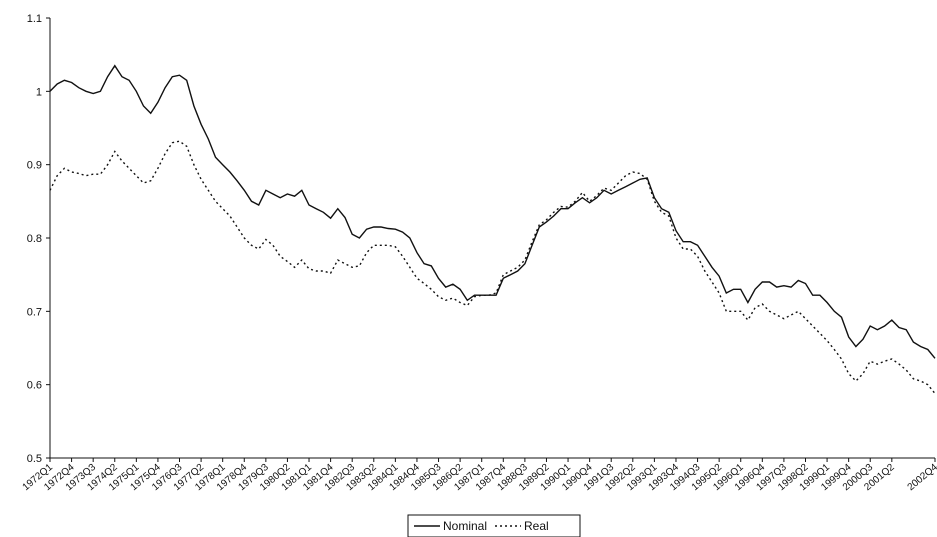 Image resolution: width=937 pixels, height=537 pixels. What do you see at coordinates (34, 239) in the screenshot?
I see `y-tick-label: 0.8` at bounding box center [34, 239].